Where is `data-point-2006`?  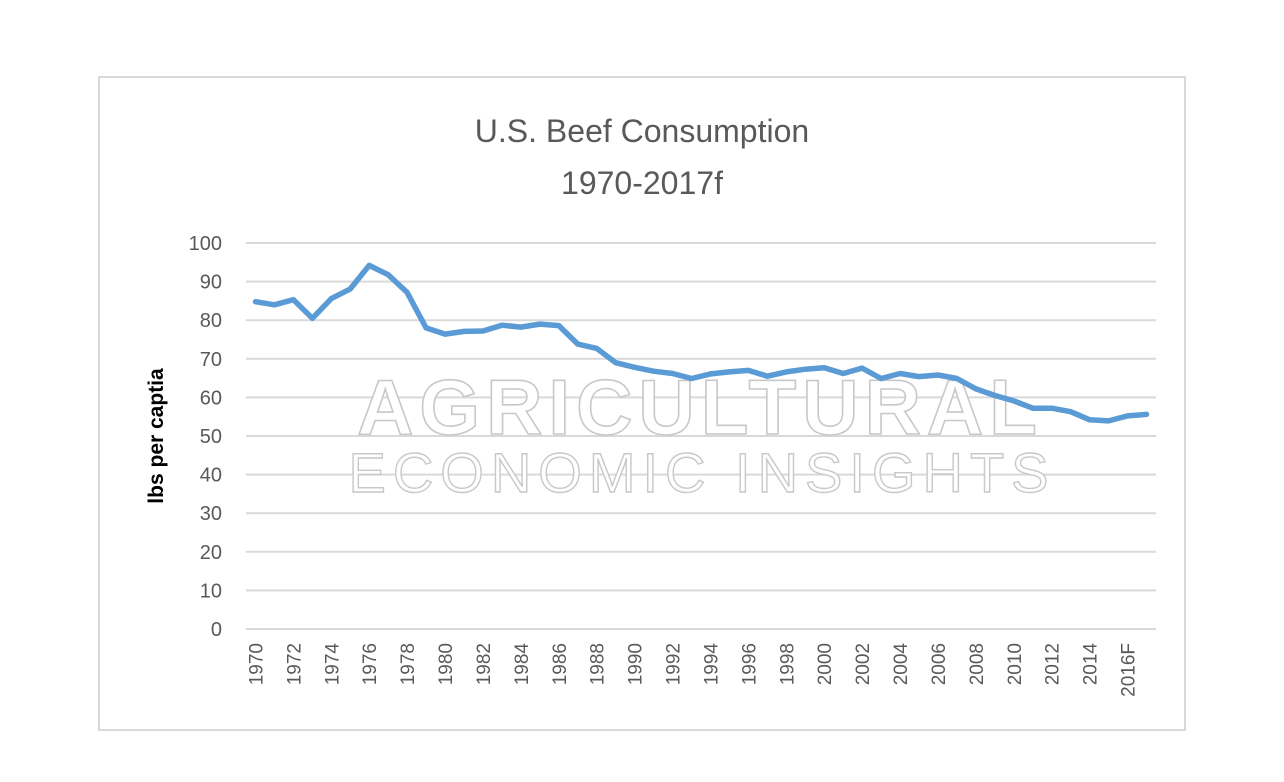 data-point-2006 is located at coordinates (938, 375).